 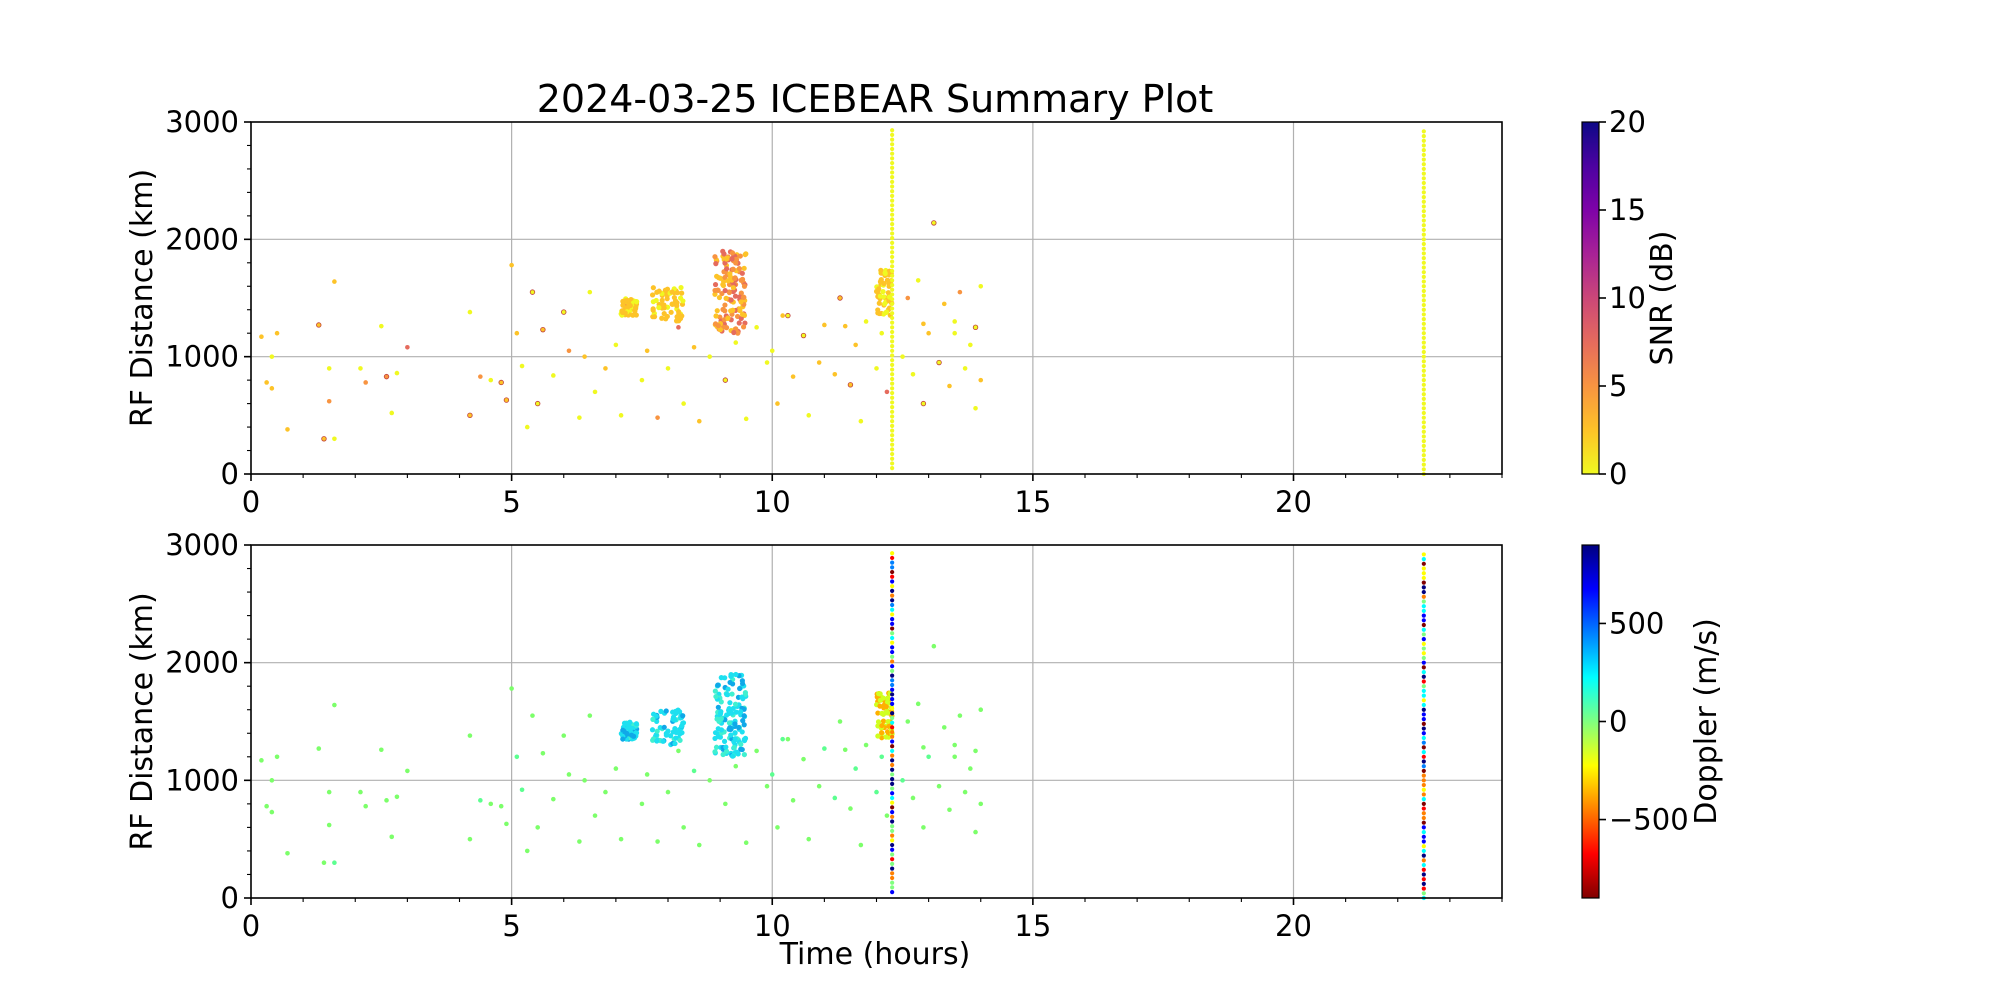 I want to click on x-tick-label: 5, so click(x=511, y=502).